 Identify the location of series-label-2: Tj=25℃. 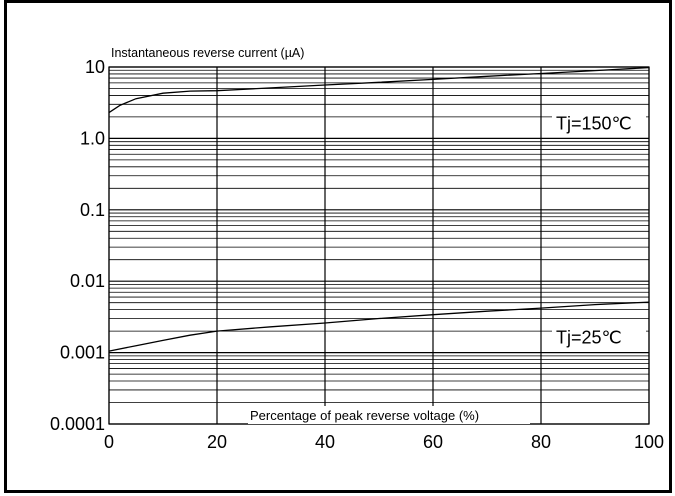
(589, 338).